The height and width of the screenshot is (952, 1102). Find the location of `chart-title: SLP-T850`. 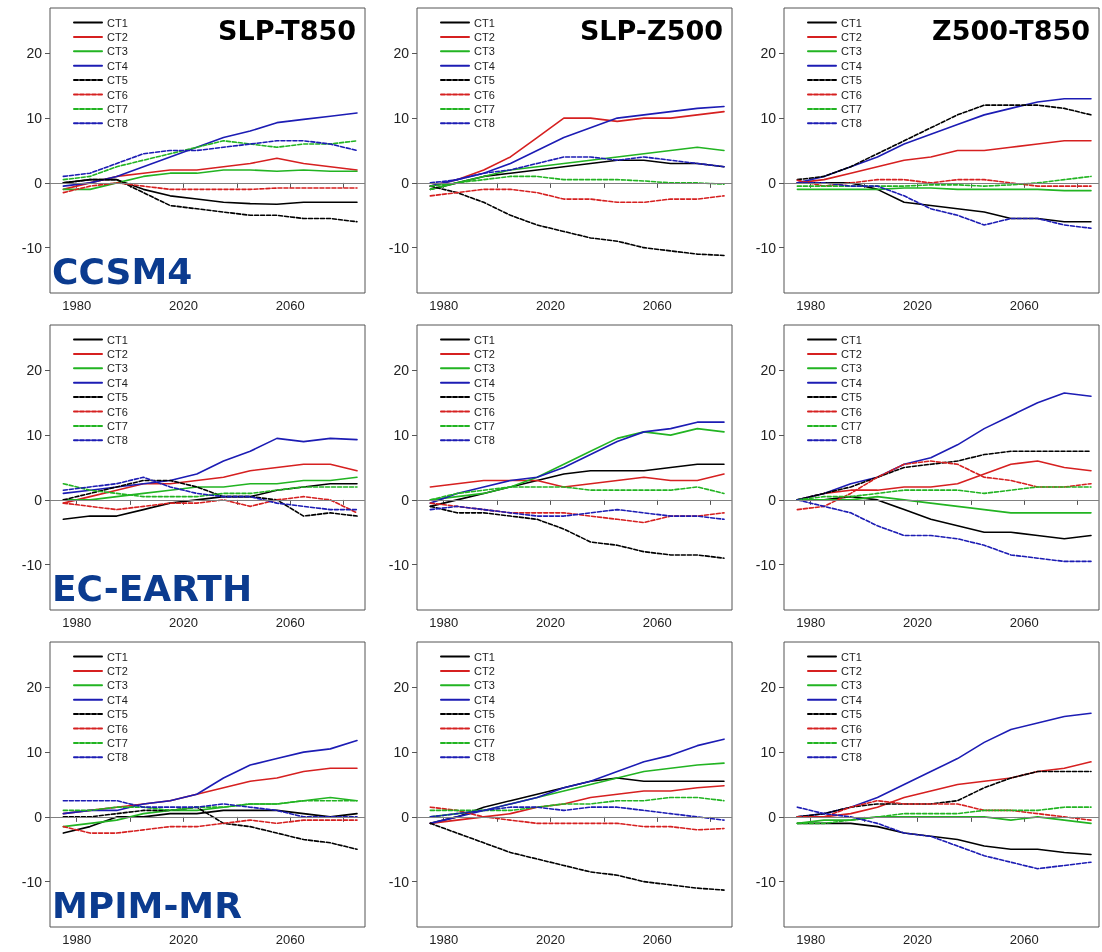

chart-title: SLP-T850 is located at coordinates (287, 30).